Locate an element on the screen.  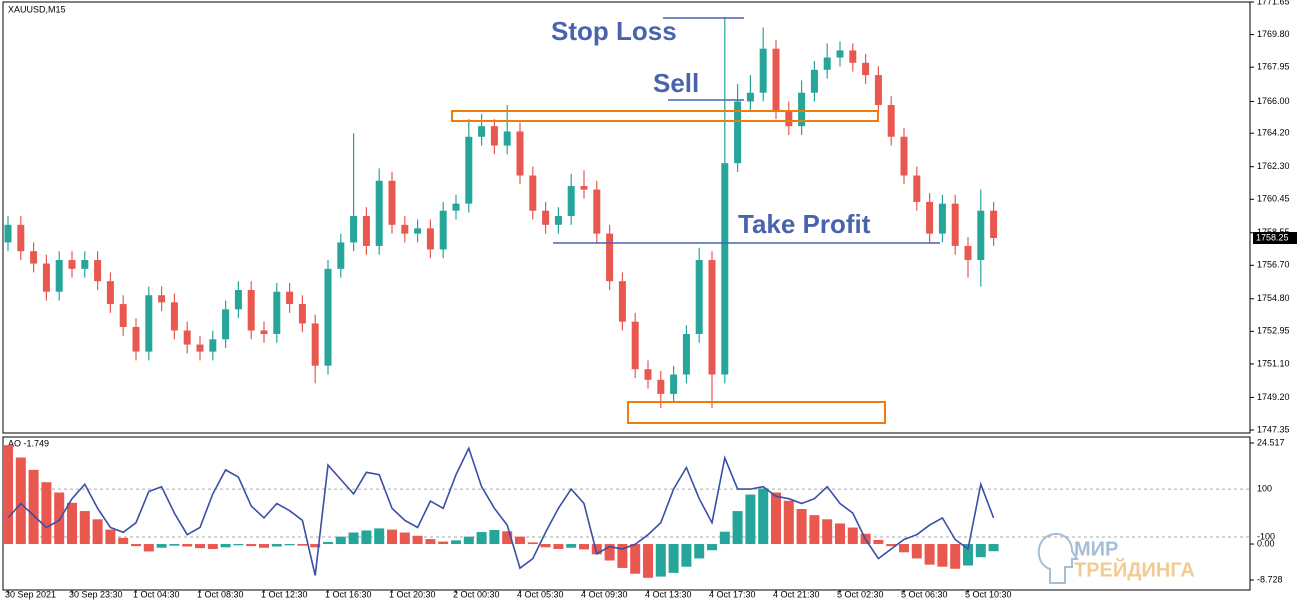
x-tick-label: 4 Oct 13:30 is located at coordinates (668, 594).